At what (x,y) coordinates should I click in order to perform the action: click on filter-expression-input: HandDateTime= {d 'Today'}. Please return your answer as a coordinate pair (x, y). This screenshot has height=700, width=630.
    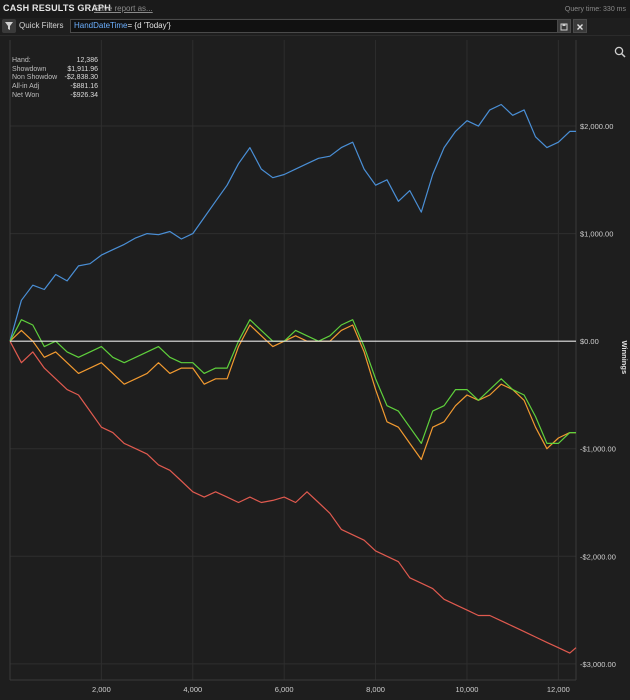
    Looking at the image, I should click on (314, 26).